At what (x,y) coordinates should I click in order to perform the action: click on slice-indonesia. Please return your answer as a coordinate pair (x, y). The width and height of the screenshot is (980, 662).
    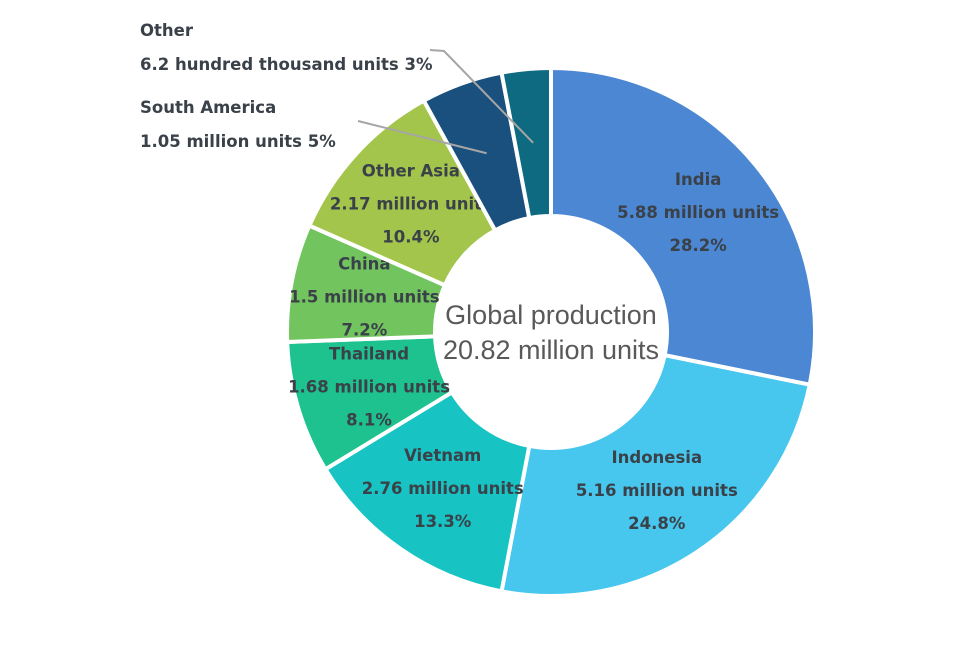
    Looking at the image, I should click on (656, 475).